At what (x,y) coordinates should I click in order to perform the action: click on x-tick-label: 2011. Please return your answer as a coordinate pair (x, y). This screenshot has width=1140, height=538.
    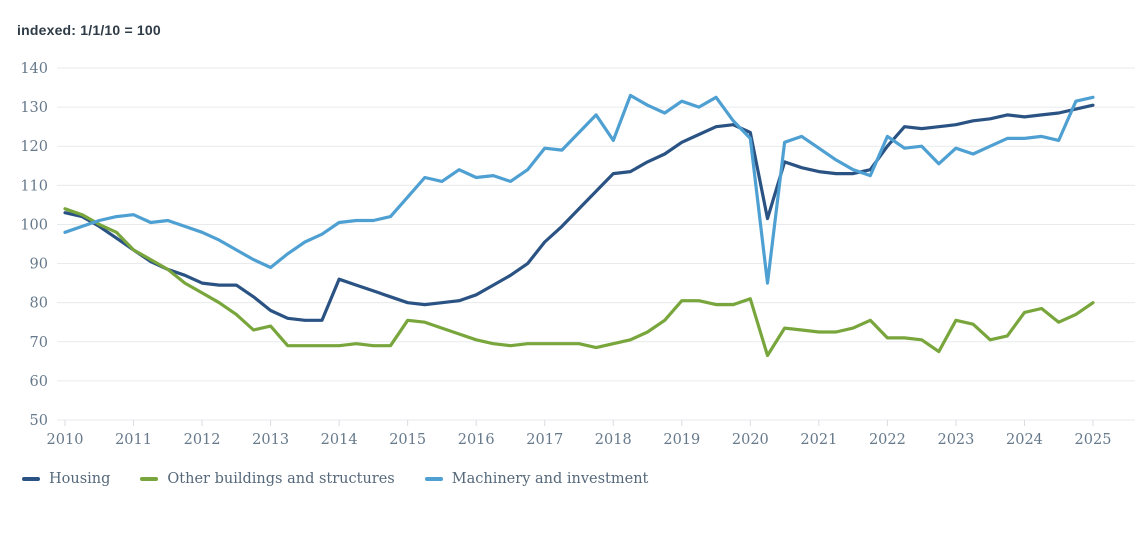
    Looking at the image, I should click on (133, 440).